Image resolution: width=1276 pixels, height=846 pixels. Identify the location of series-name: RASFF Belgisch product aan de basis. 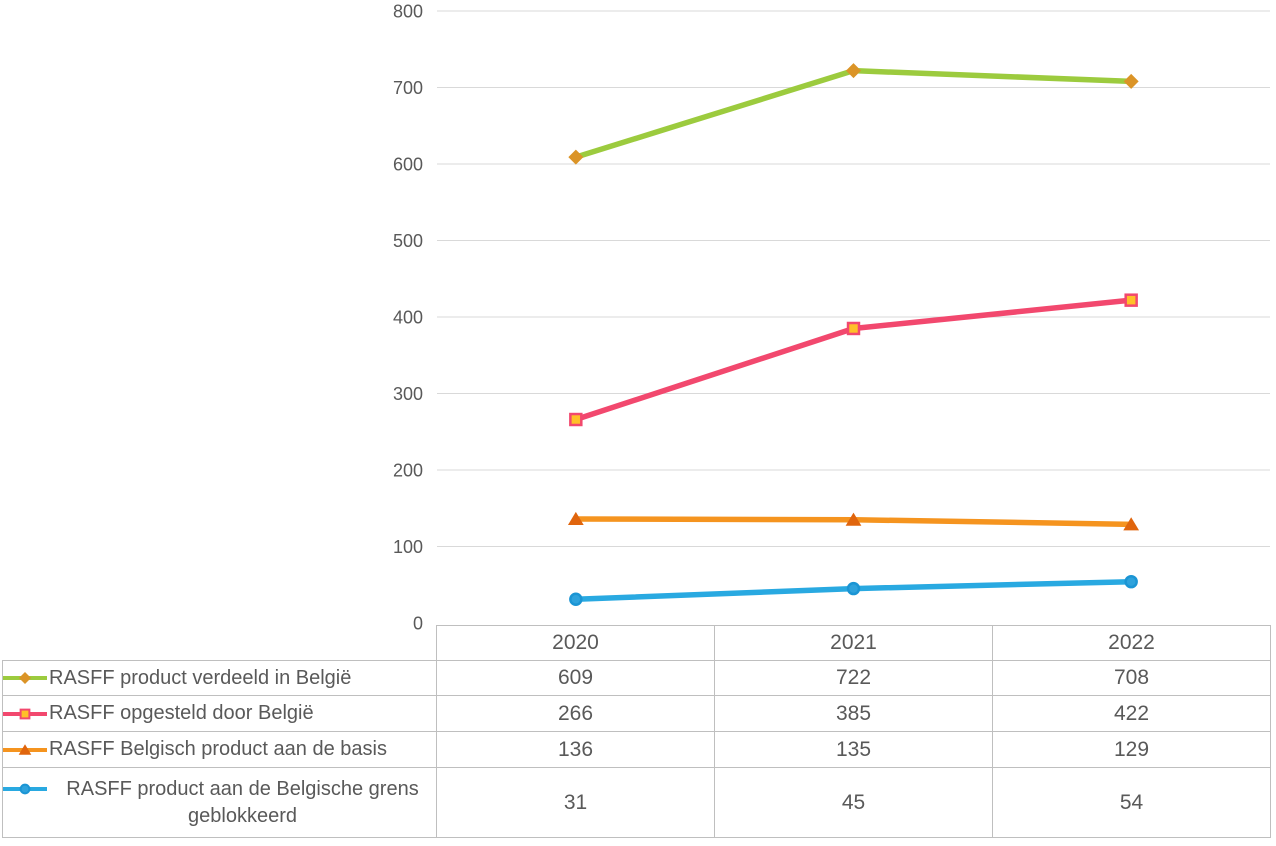
(218, 749).